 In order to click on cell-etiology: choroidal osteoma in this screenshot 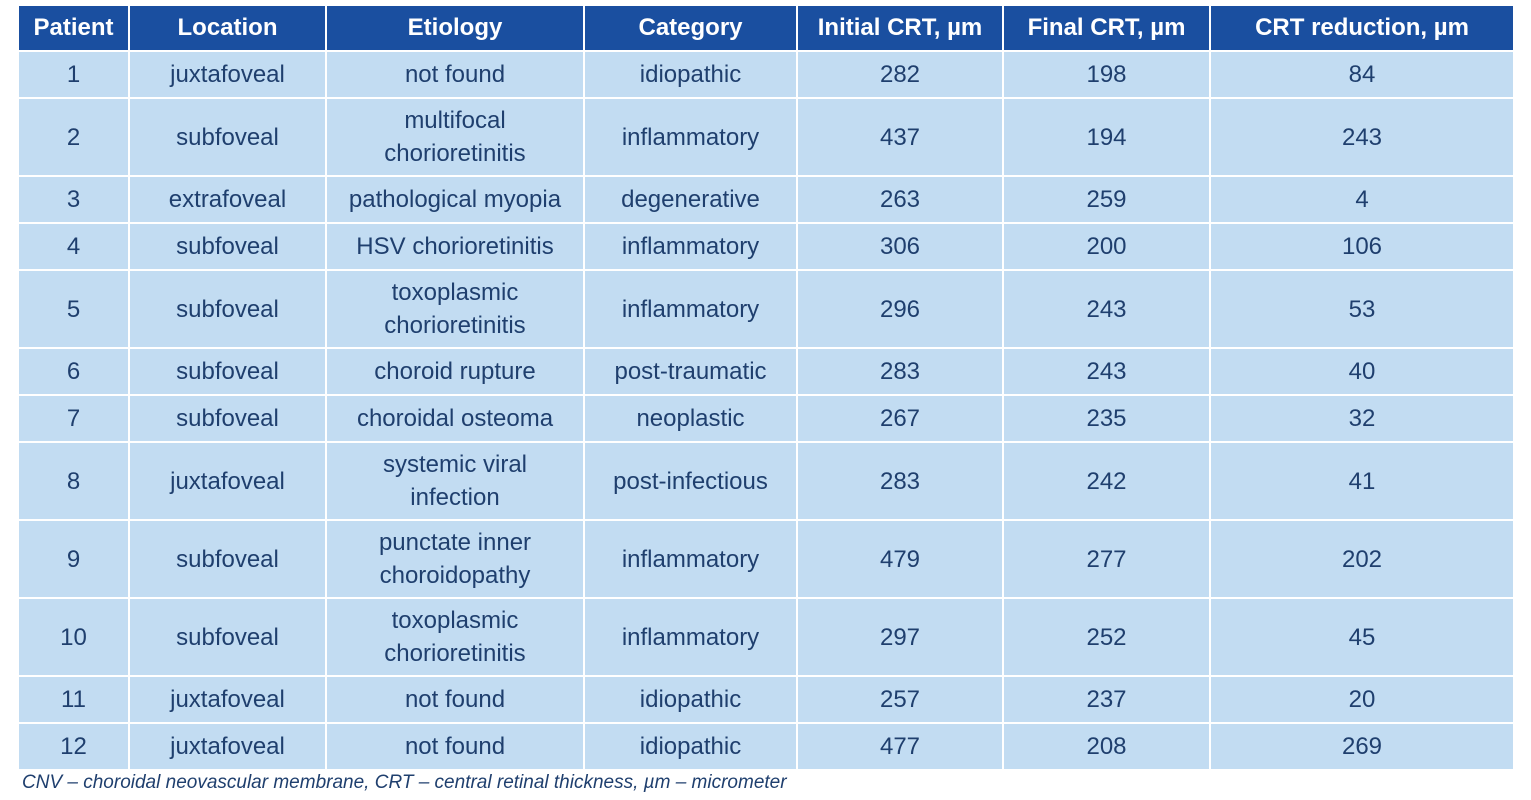, I will do `click(455, 418)`.